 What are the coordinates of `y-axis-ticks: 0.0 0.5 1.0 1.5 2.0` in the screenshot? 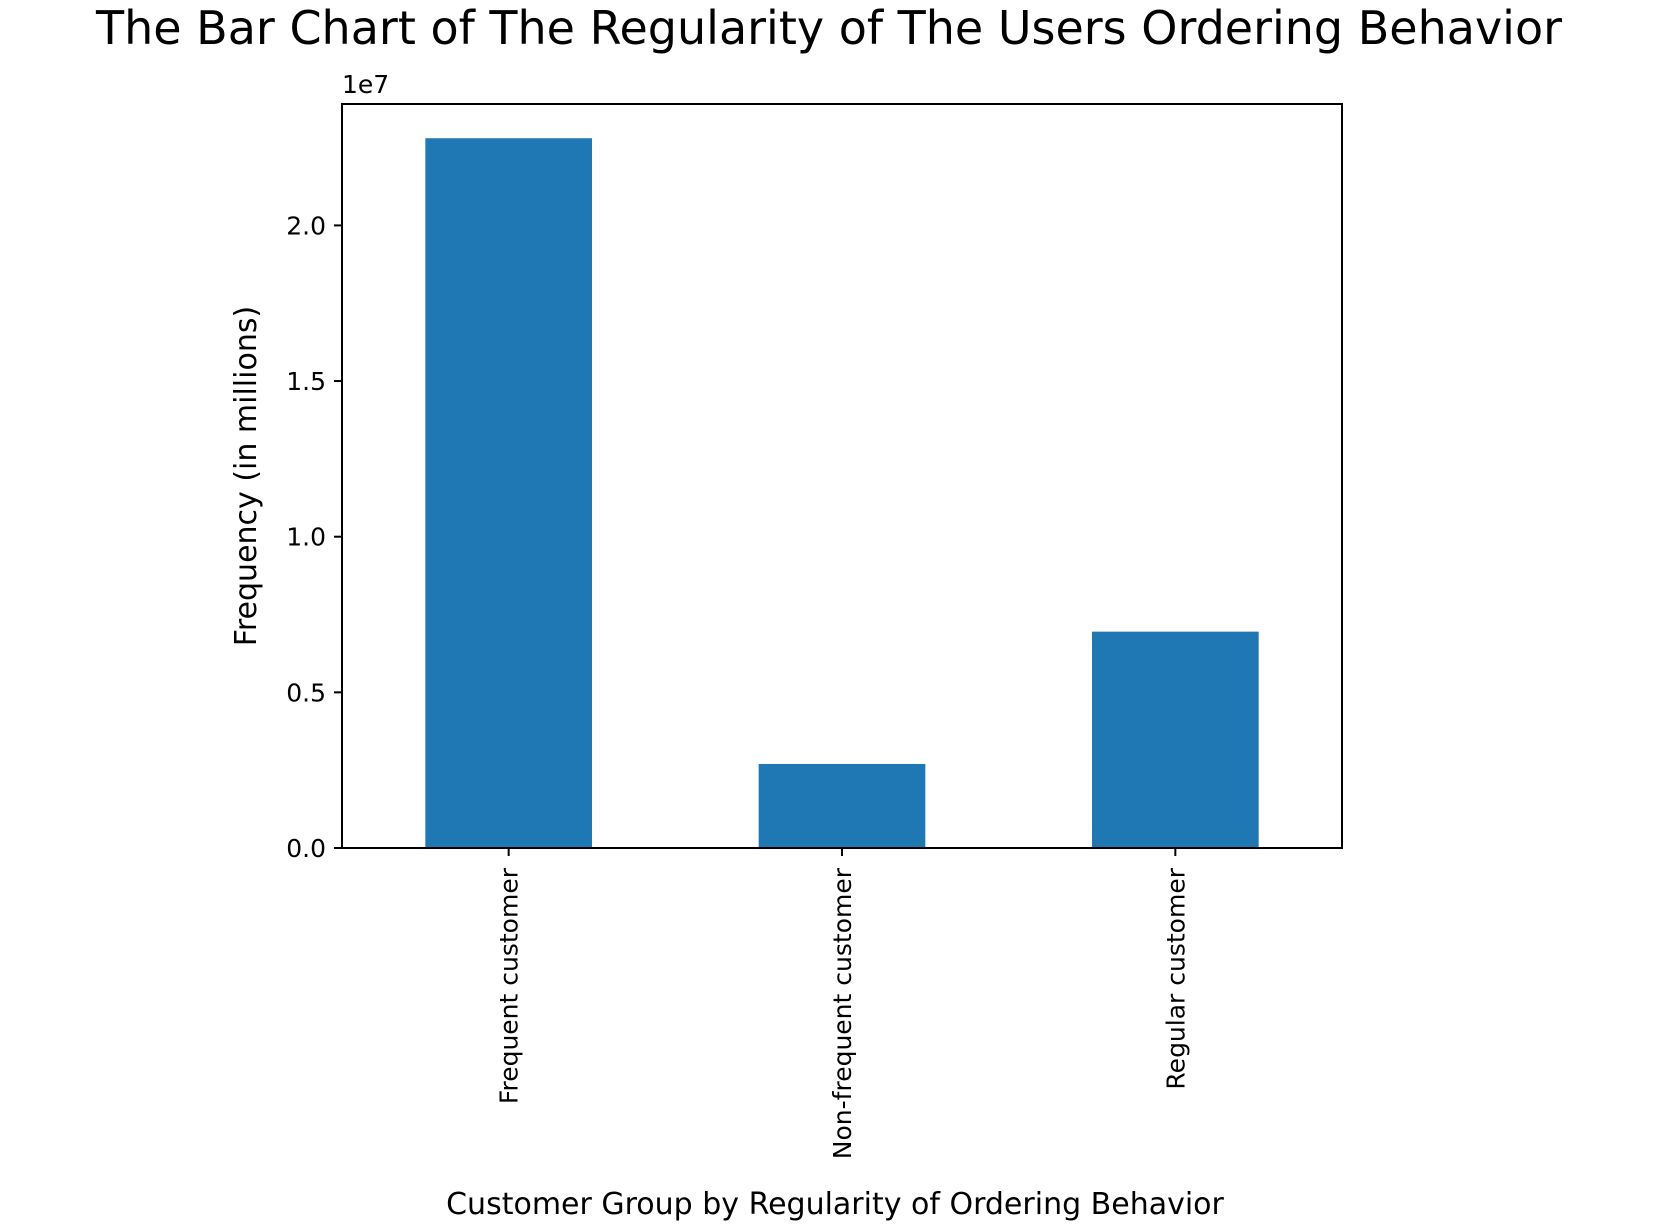 It's located at (314, 537).